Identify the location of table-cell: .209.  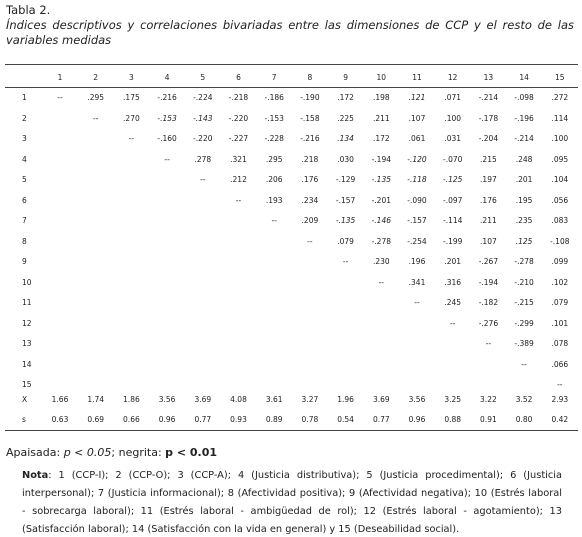
(310, 220).